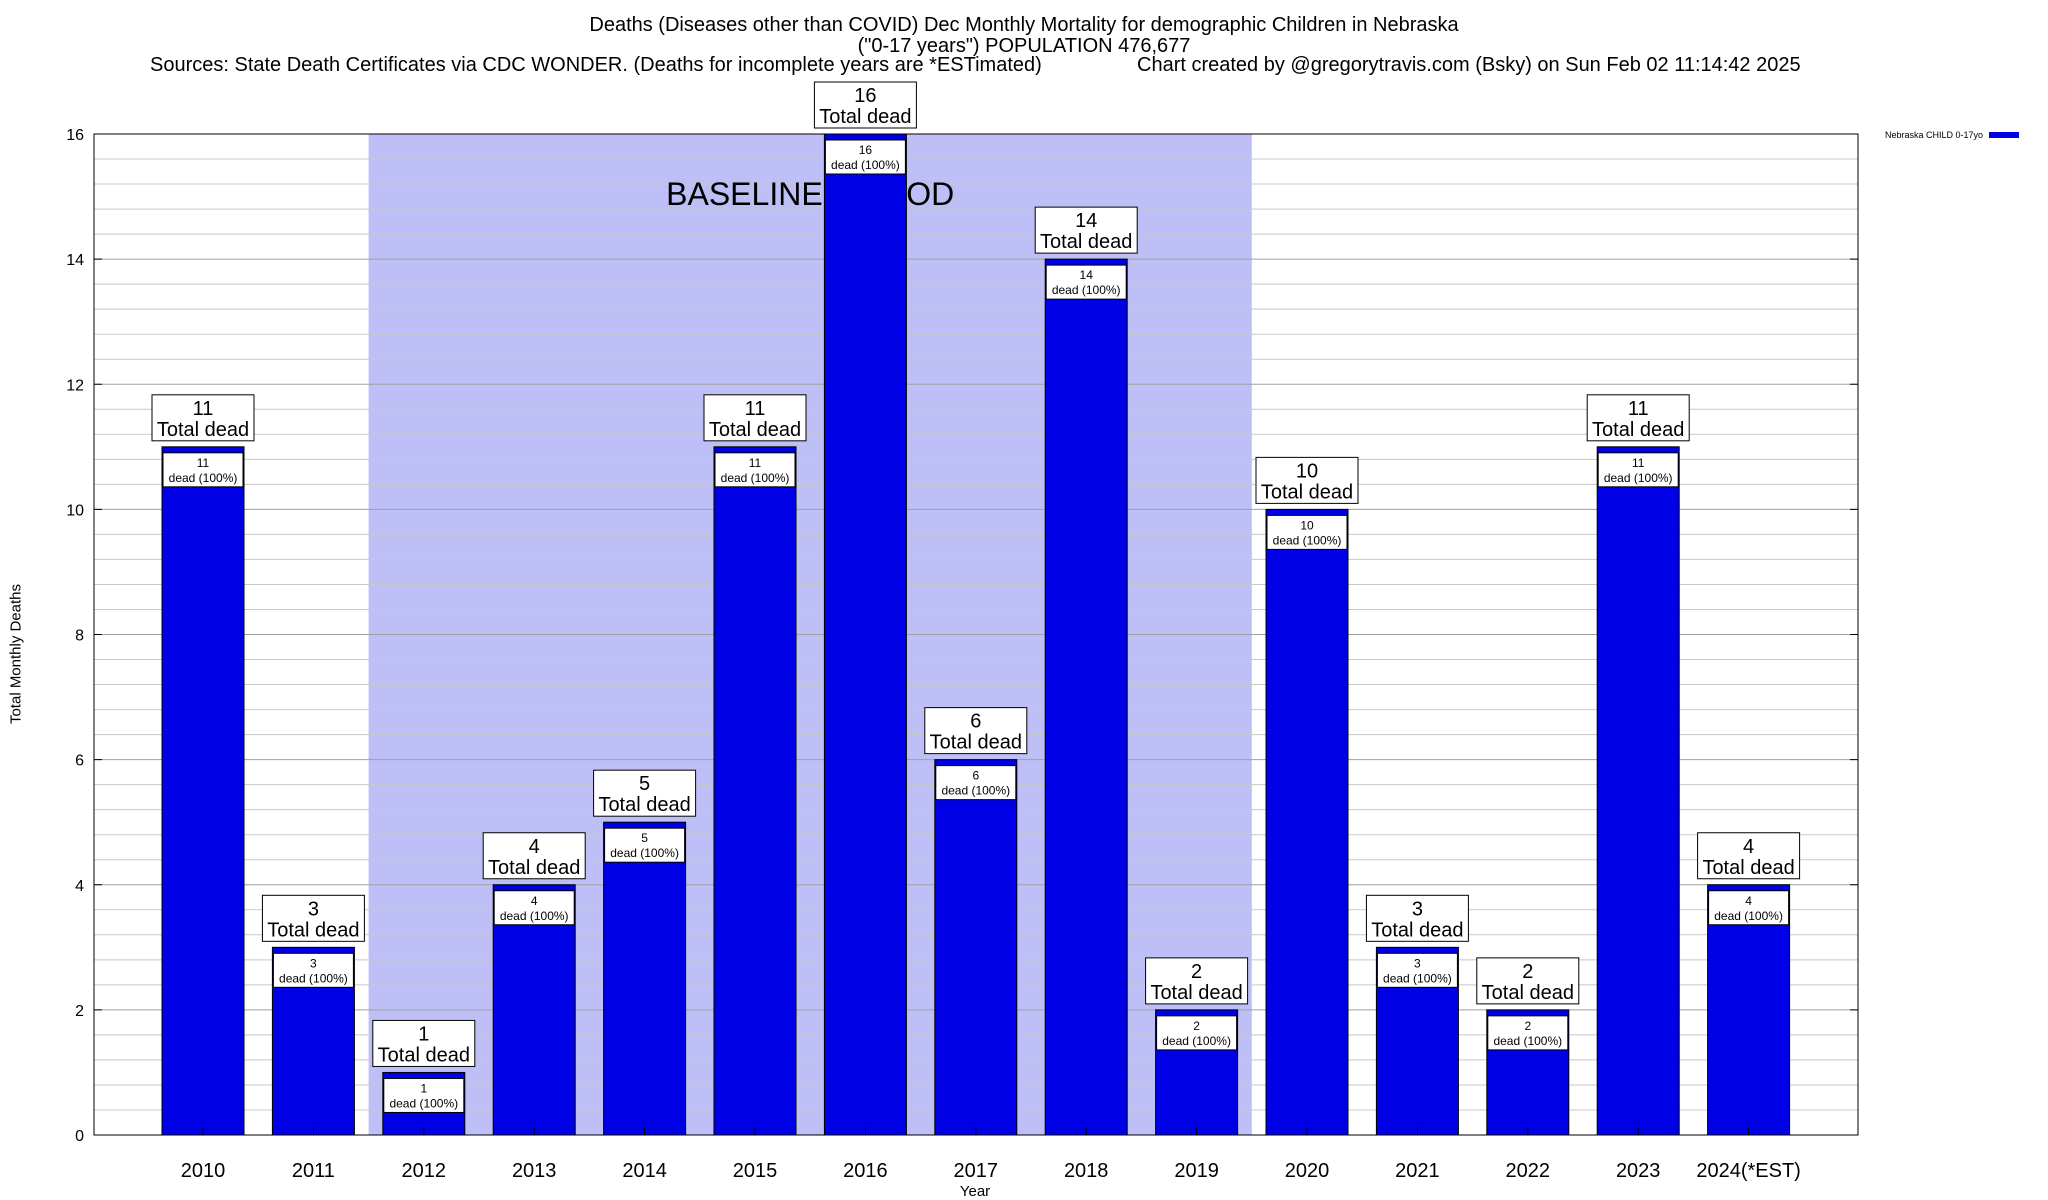 This screenshot has width=2048, height=1200. I want to click on legend-swatch, so click(2004, 135).